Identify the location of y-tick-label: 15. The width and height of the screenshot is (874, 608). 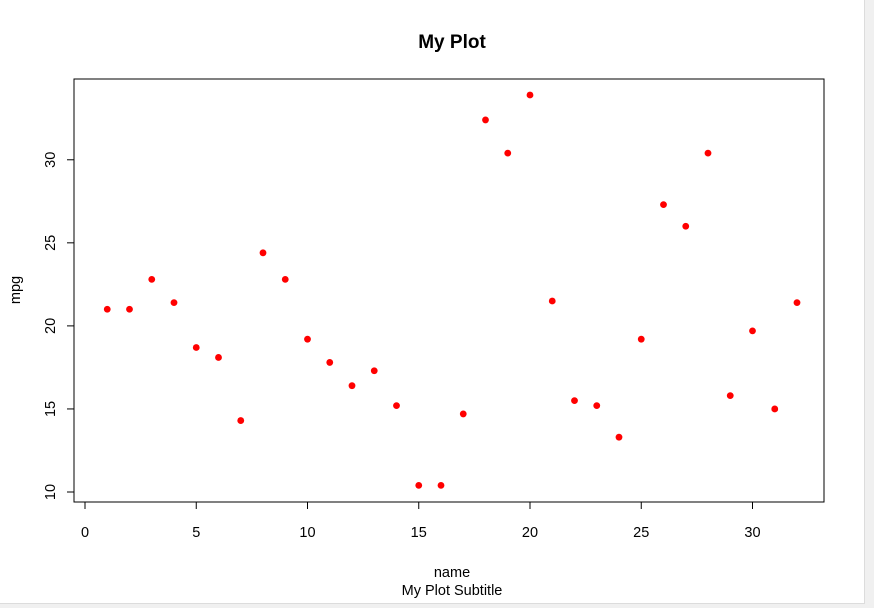
(51, 409).